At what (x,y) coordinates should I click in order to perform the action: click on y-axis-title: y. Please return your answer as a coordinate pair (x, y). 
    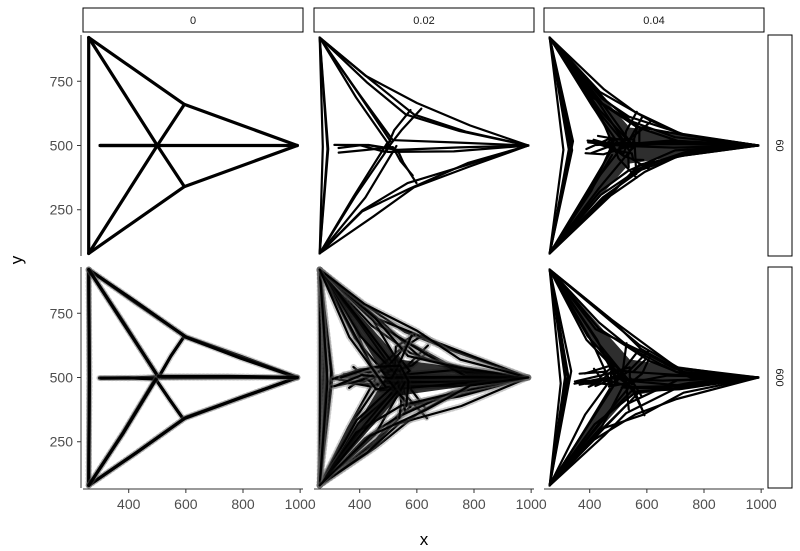
    Looking at the image, I should click on (16, 259).